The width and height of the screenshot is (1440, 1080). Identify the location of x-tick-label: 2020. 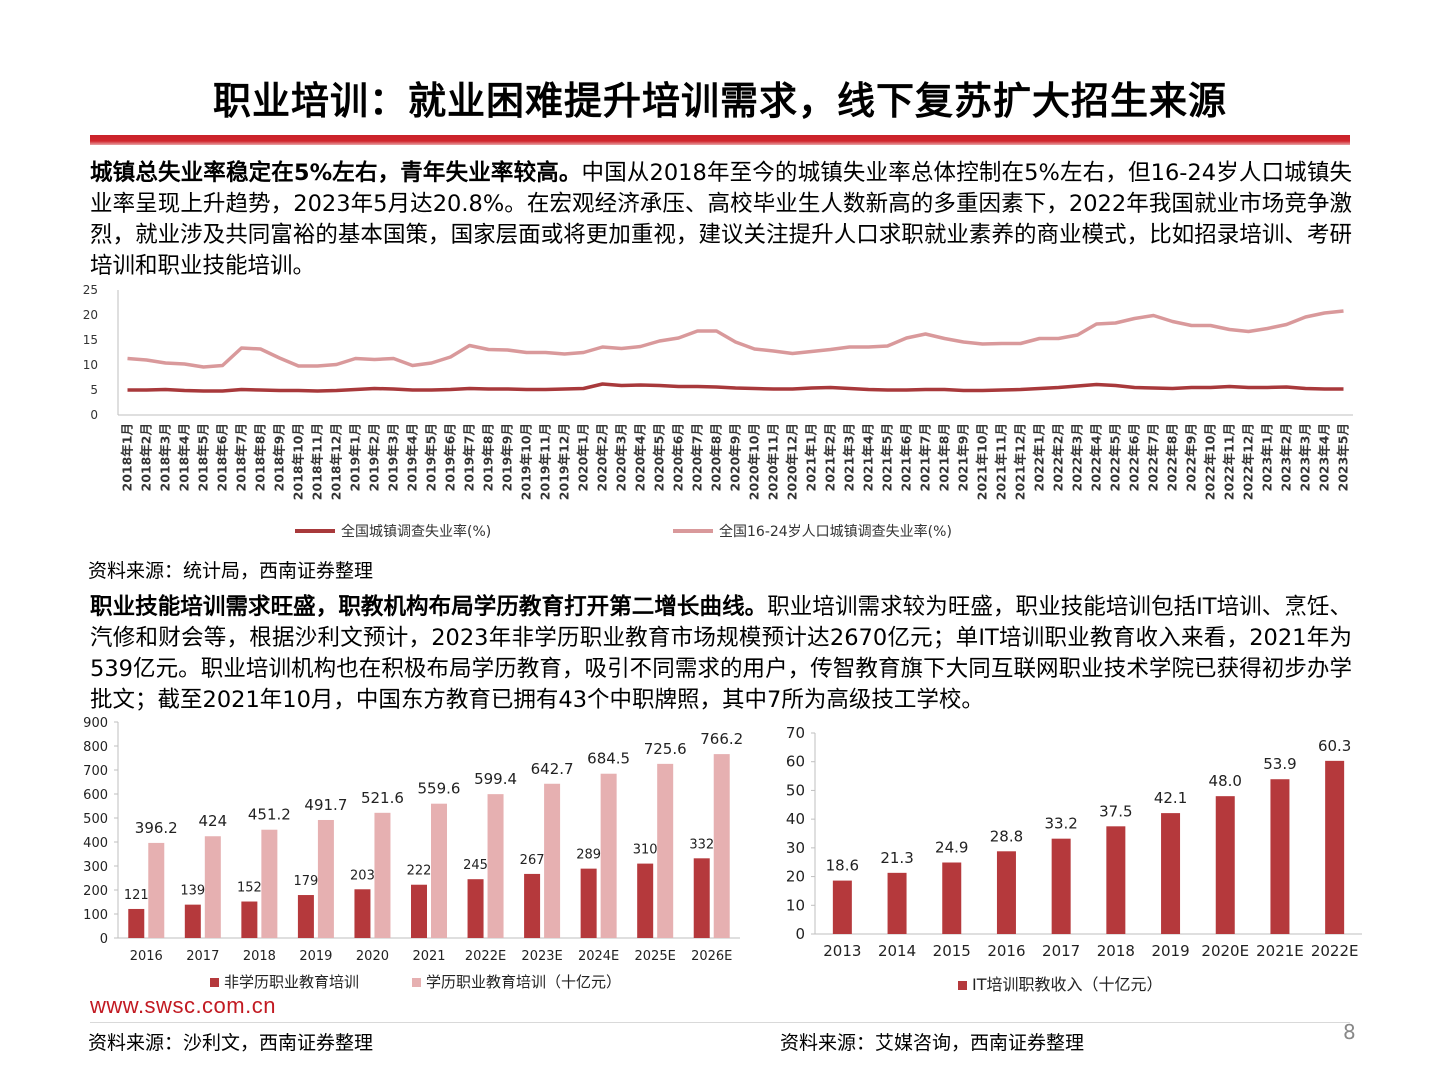
(372, 956).